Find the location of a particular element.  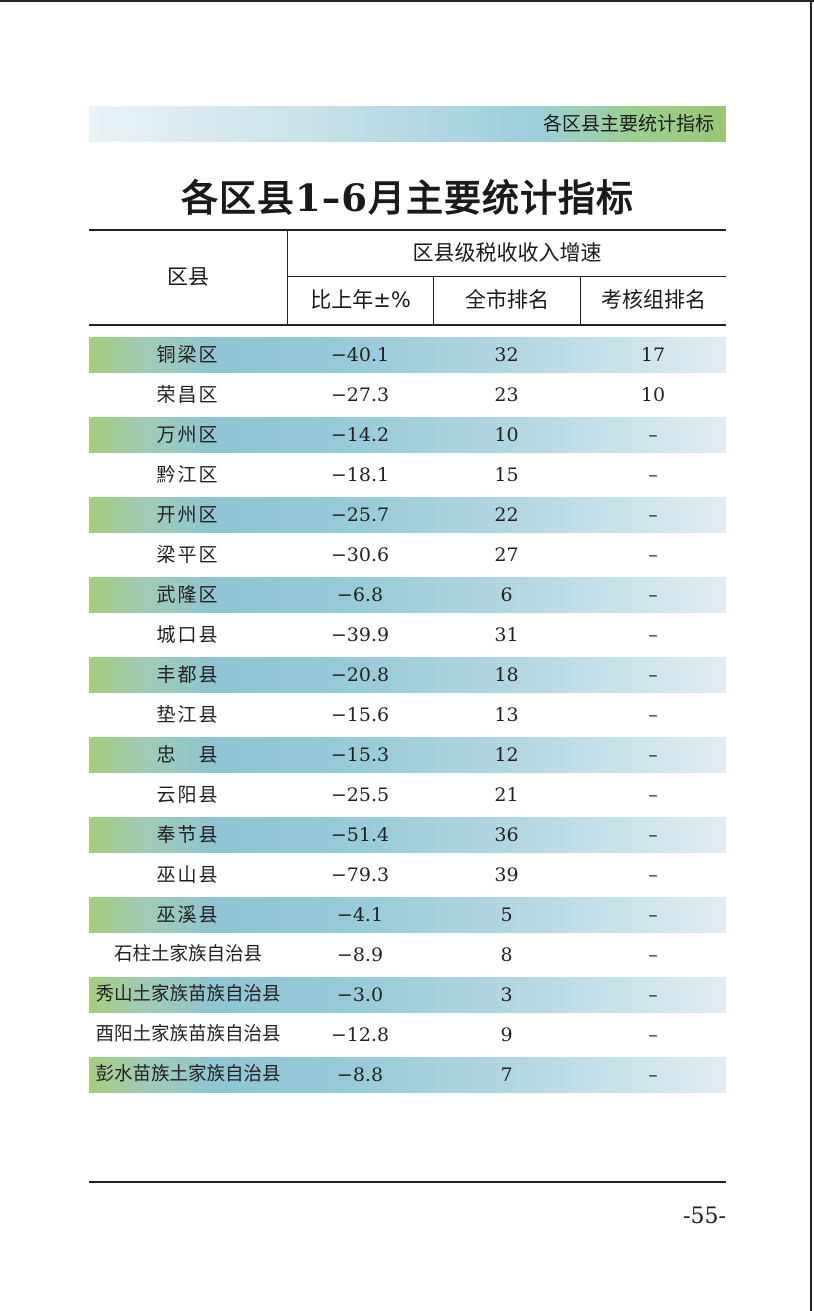

header-tax-growth: 区县级税收收入增速 is located at coordinates (507, 253).